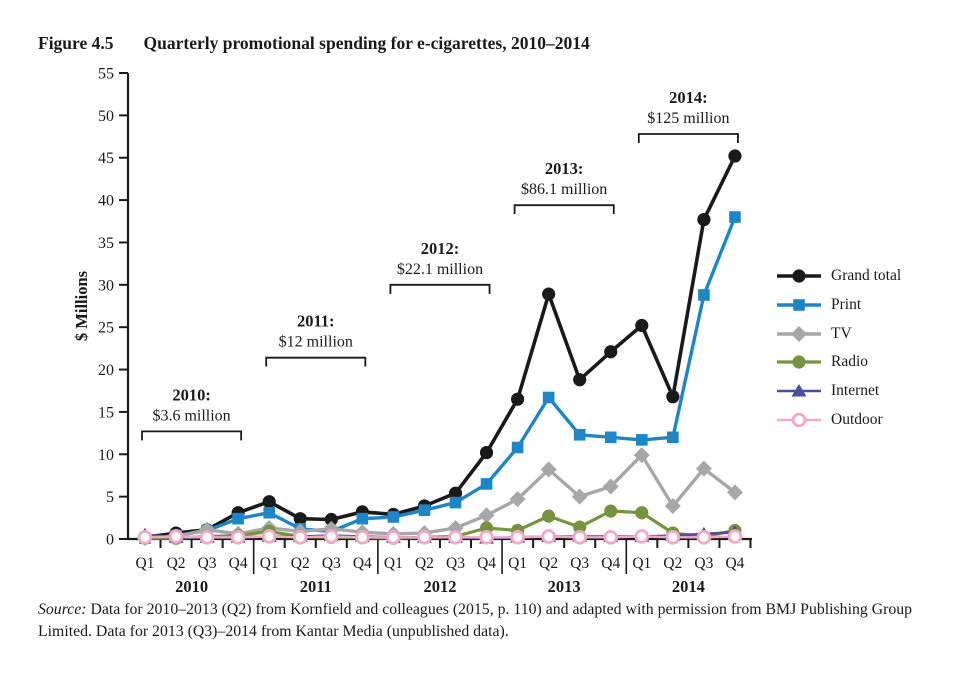 This screenshot has height=678, width=960. What do you see at coordinates (564, 586) in the screenshot?
I see `year-label: 2013` at bounding box center [564, 586].